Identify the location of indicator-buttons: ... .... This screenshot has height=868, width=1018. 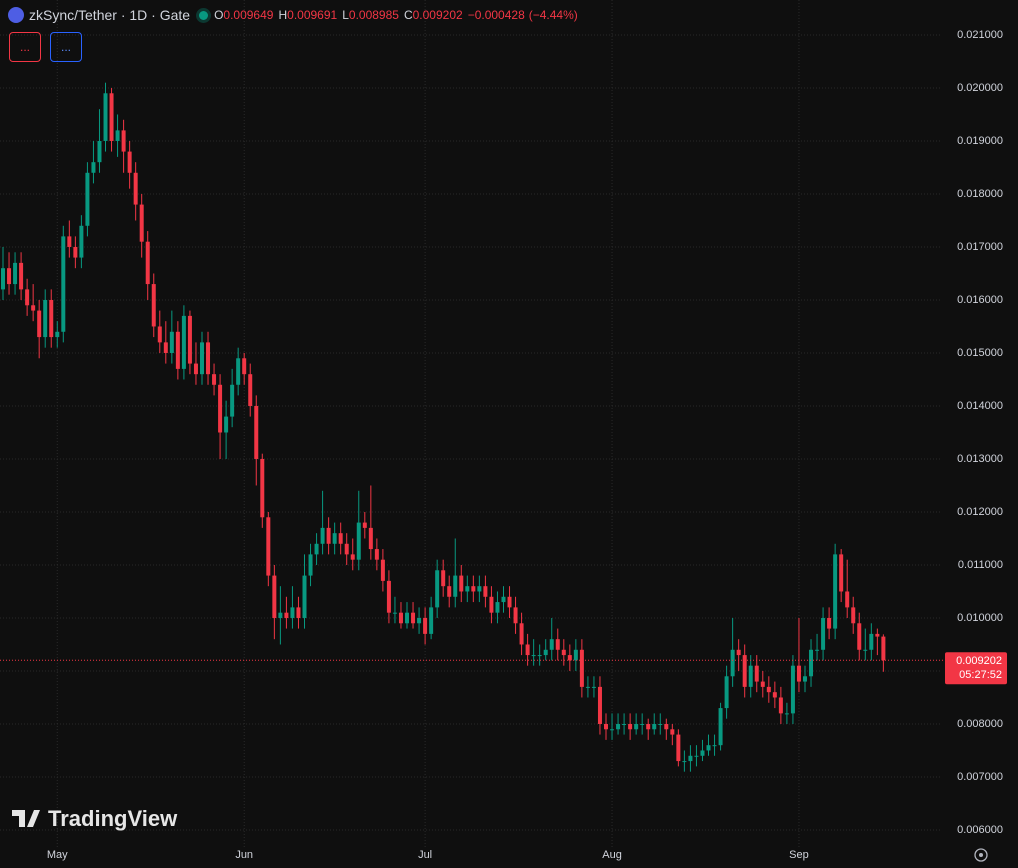
(45, 47).